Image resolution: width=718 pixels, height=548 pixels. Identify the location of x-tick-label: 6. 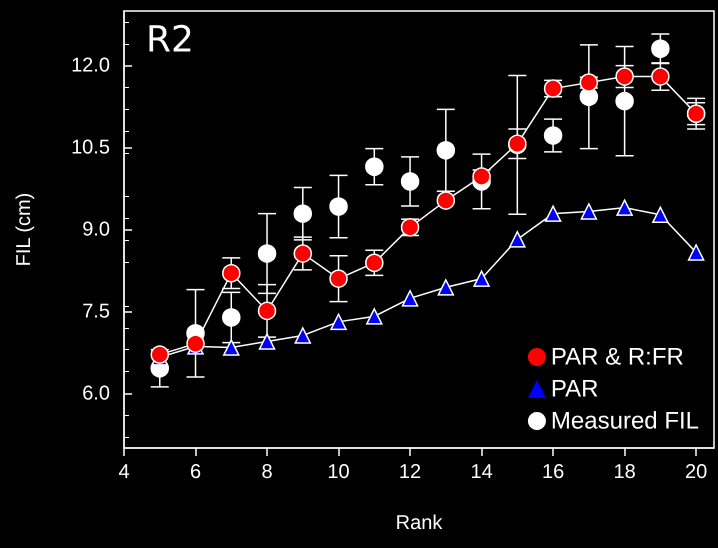
(196, 472).